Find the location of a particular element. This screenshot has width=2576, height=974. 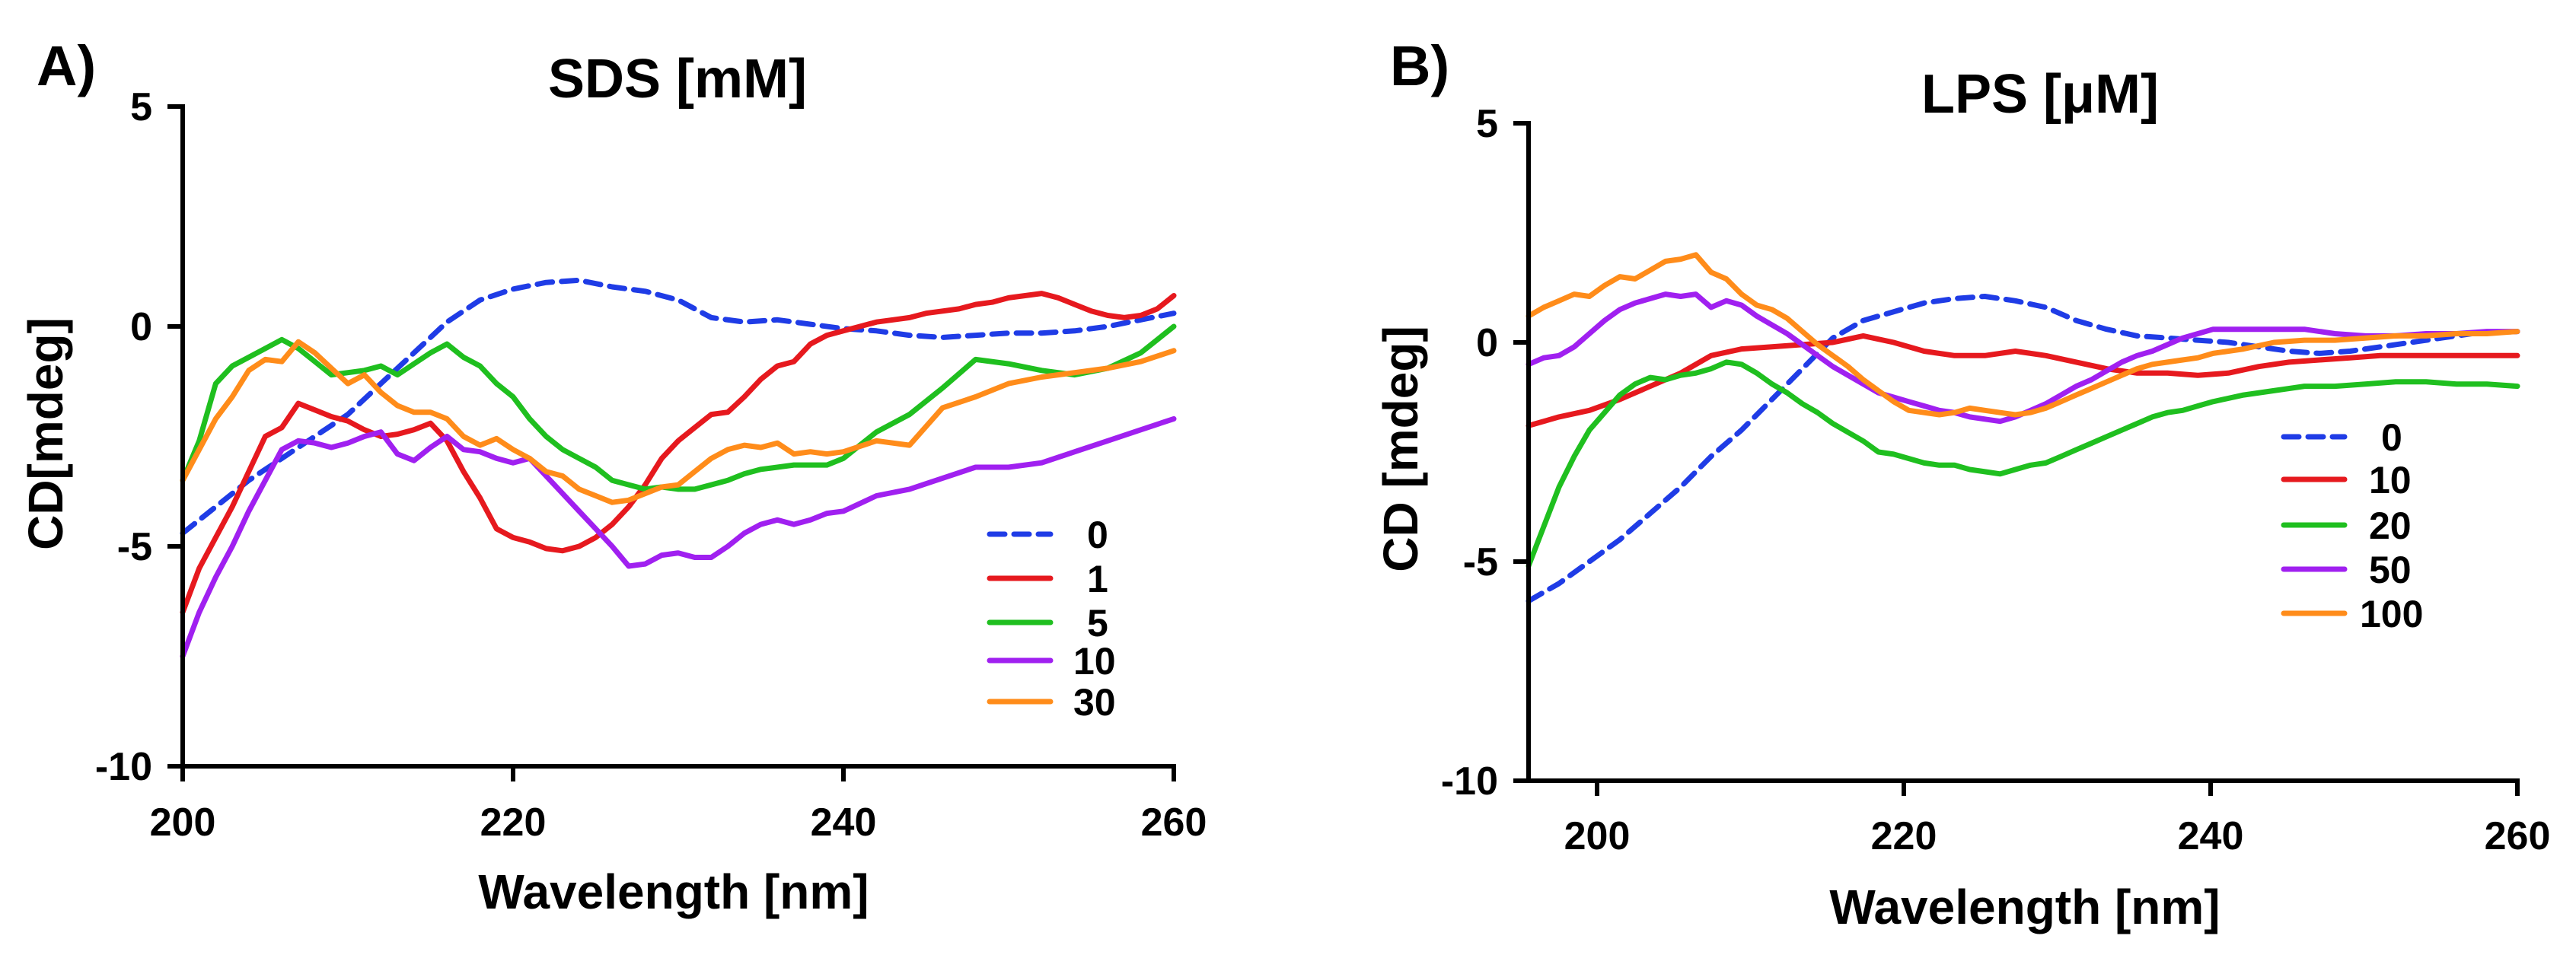

panel-a-x-tick-label: 240 is located at coordinates (844, 823).